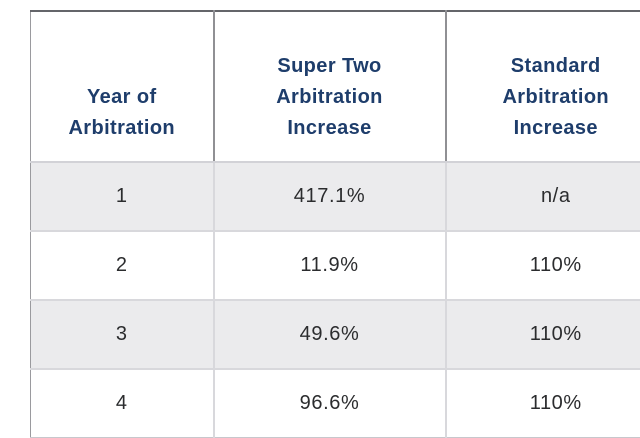 This screenshot has width=640, height=438. What do you see at coordinates (122, 334) in the screenshot?
I see `table-cell-year: 3` at bounding box center [122, 334].